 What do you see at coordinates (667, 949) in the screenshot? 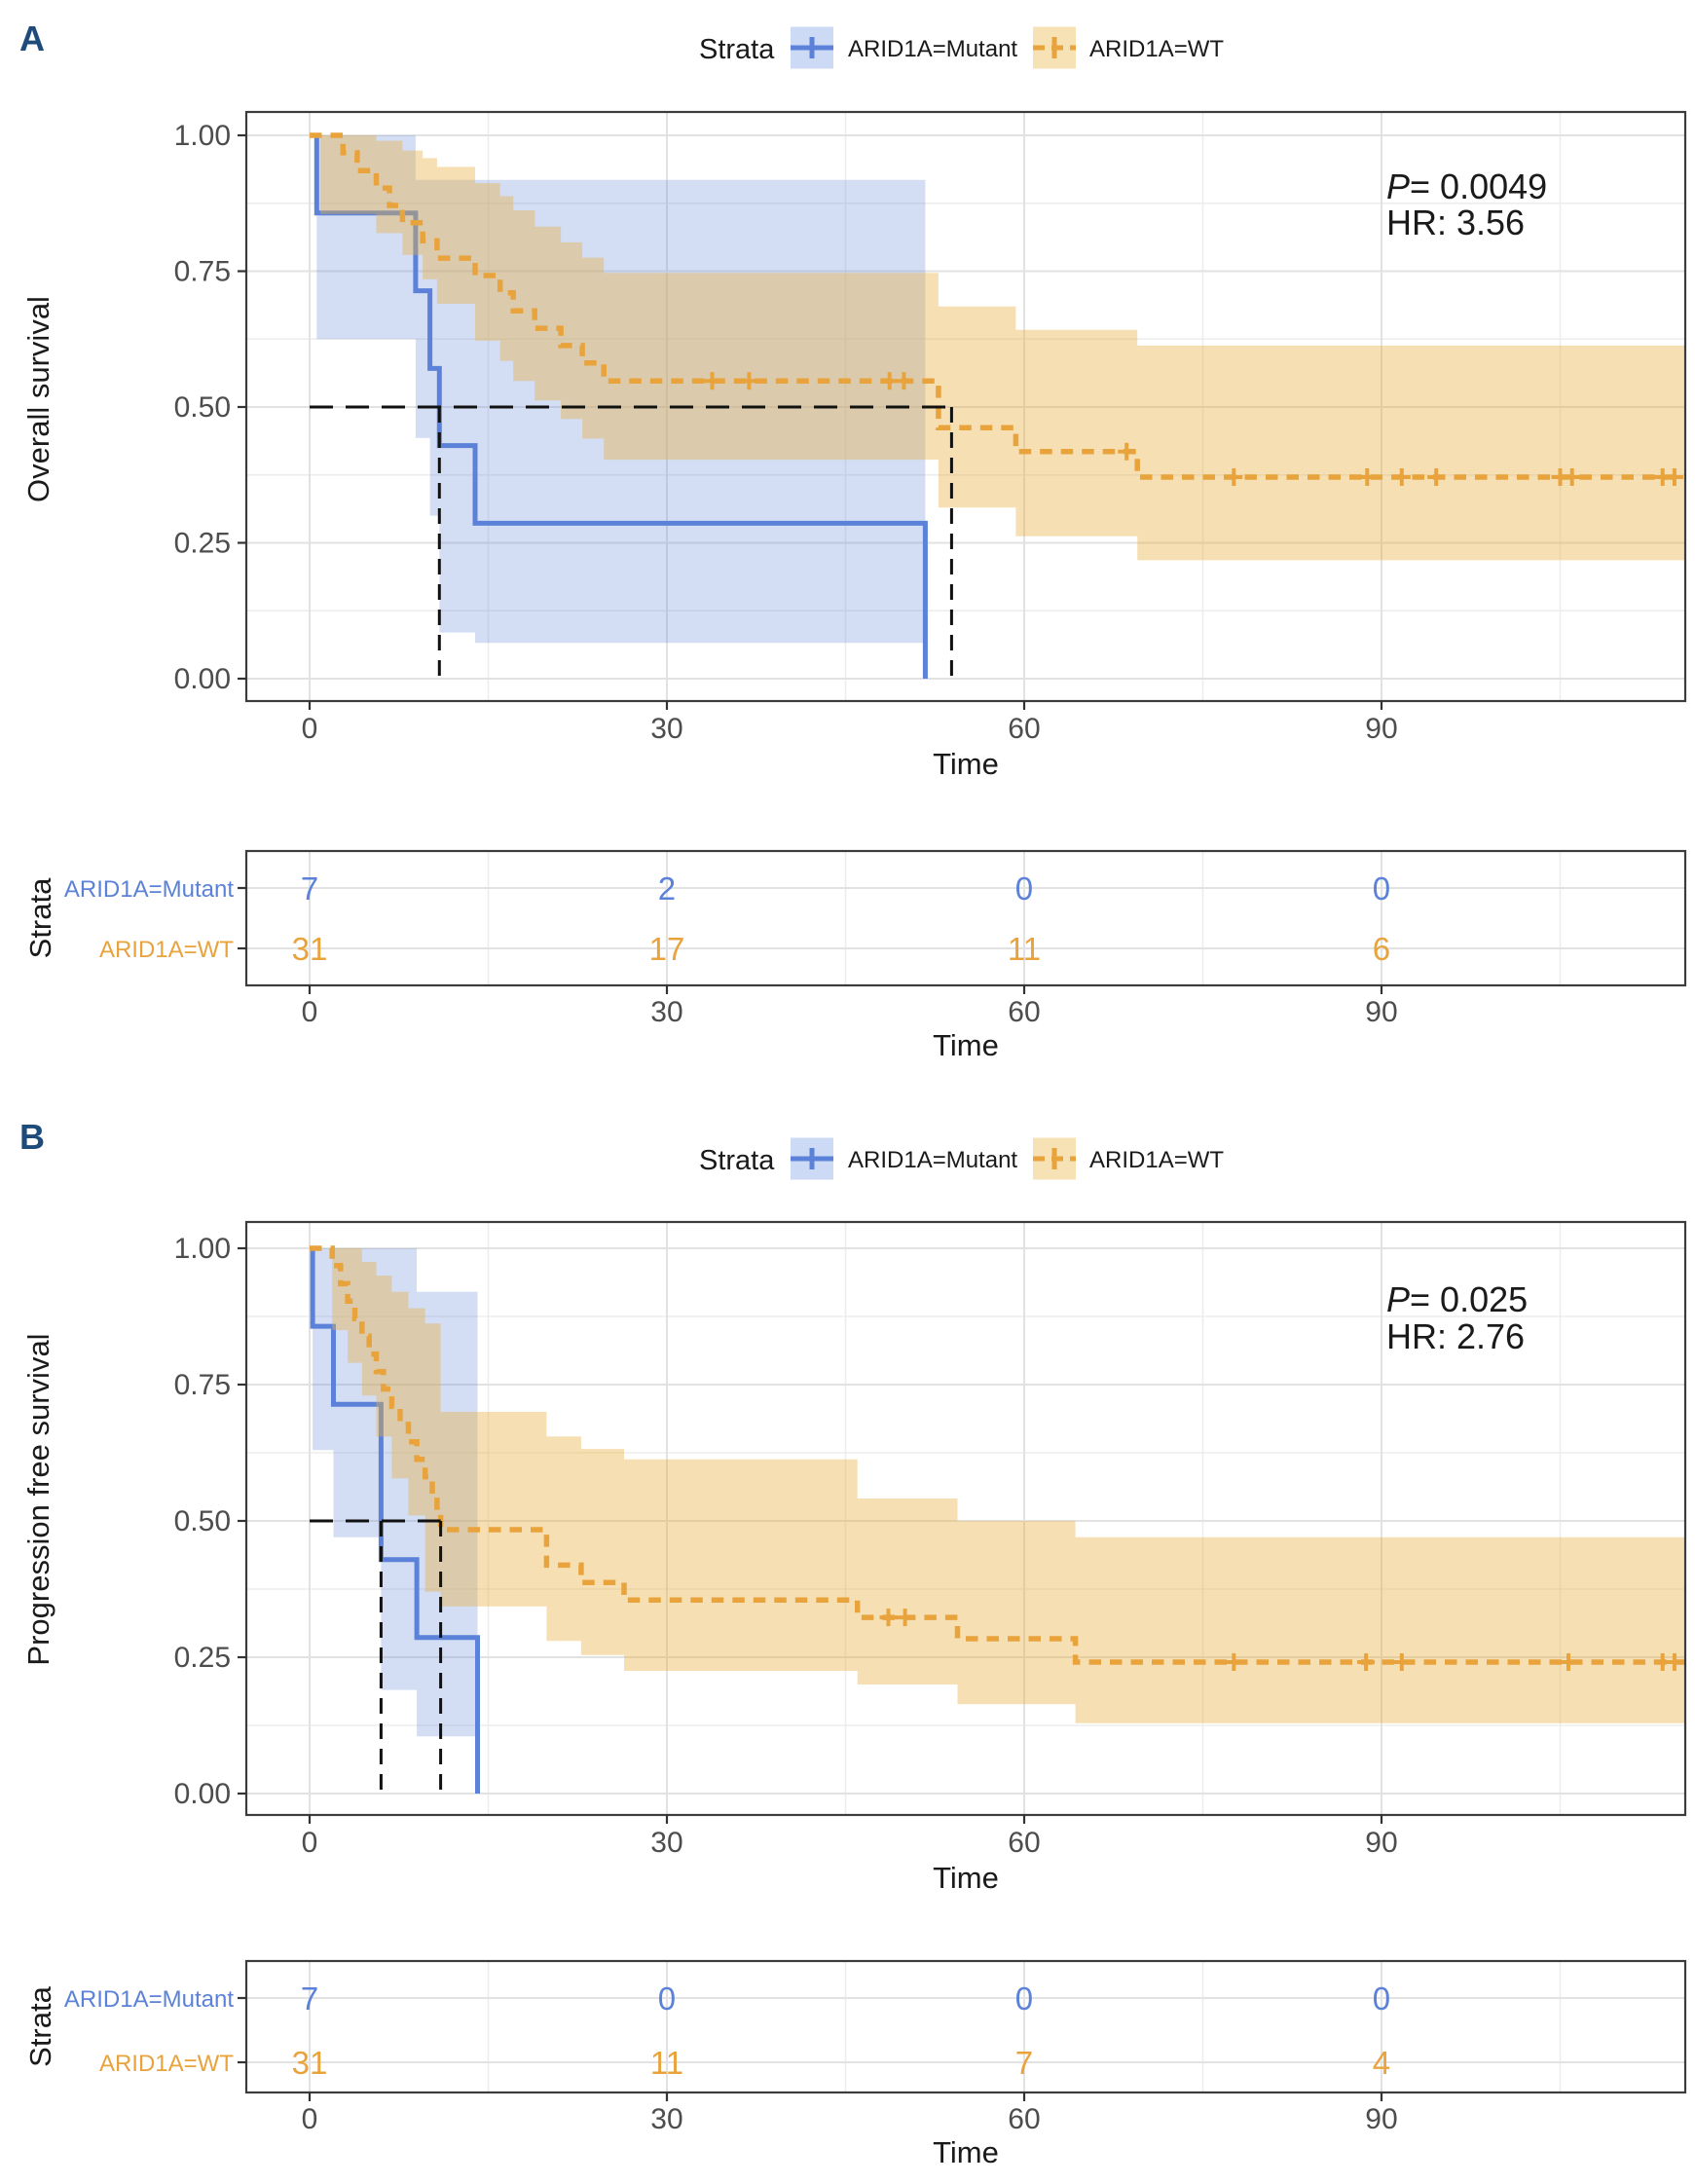
I see `svg-text: 17` at bounding box center [667, 949].